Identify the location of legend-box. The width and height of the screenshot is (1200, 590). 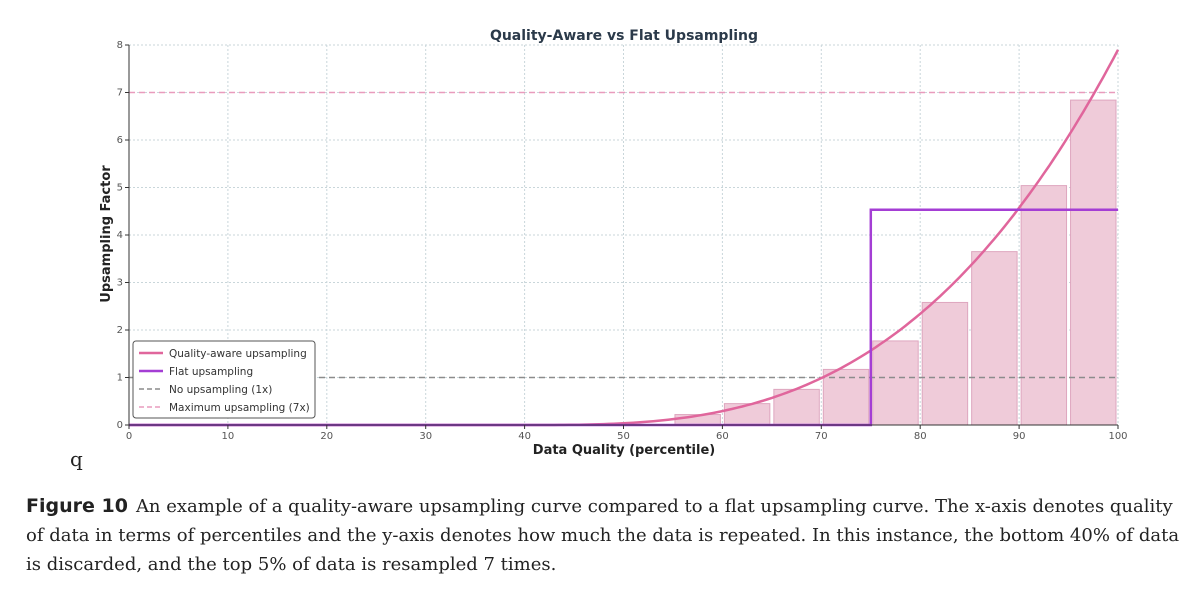
(224, 379).